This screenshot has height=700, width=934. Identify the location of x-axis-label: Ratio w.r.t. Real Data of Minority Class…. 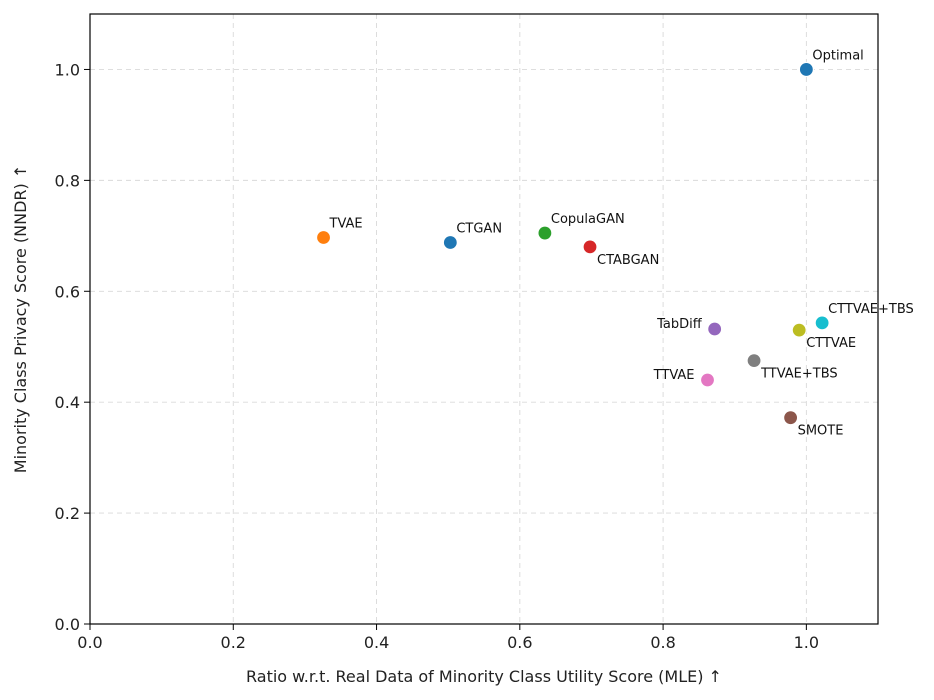
(484, 676).